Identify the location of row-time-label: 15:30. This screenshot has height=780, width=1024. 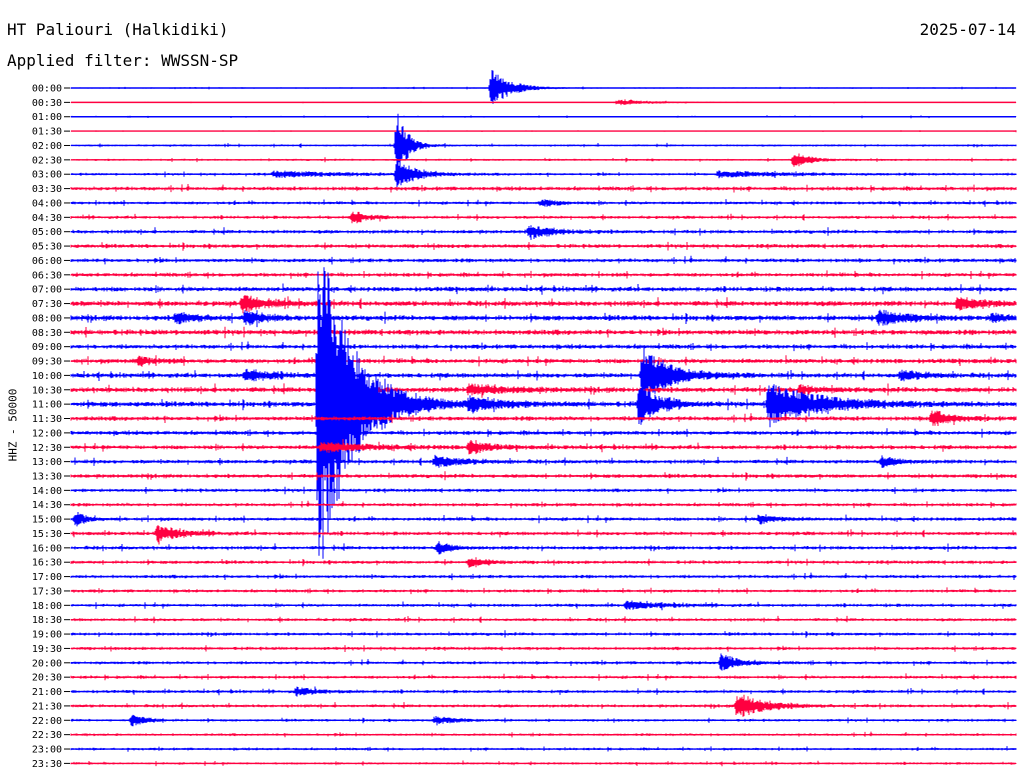
(47, 534).